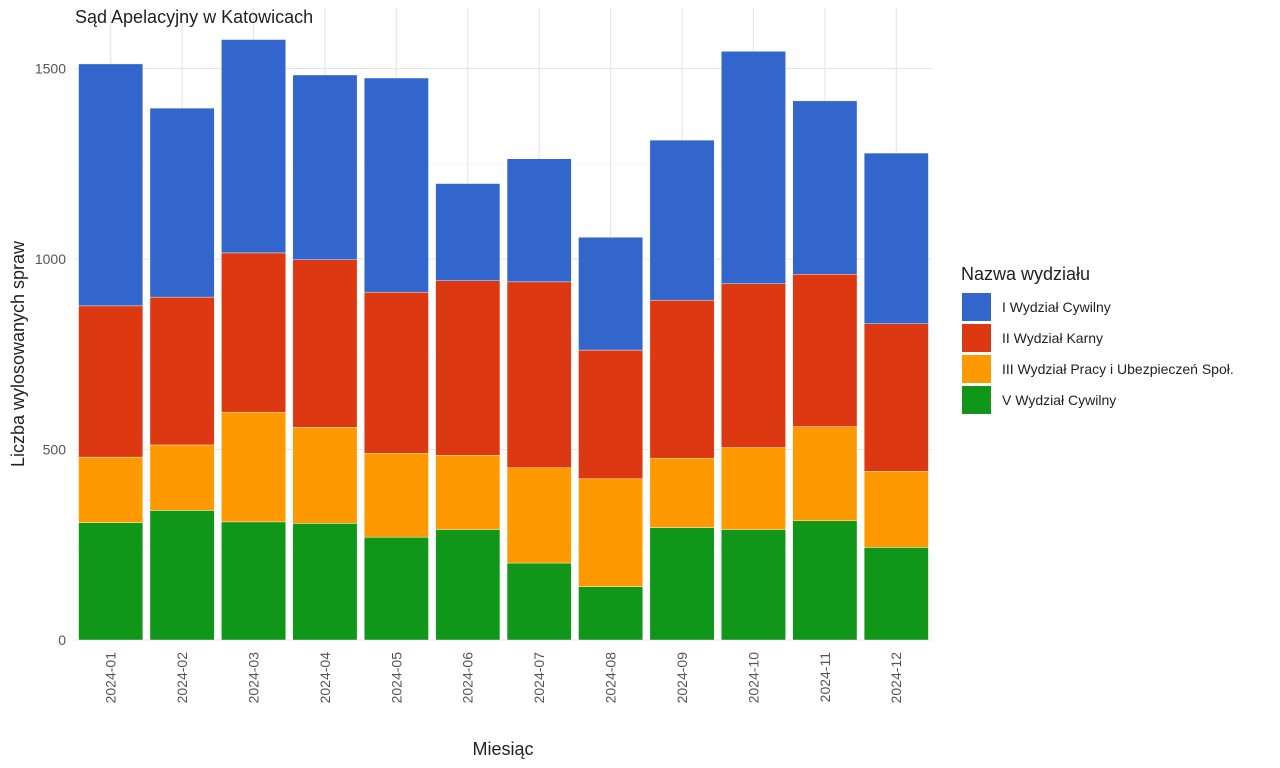 The image size is (1280, 768). What do you see at coordinates (396, 678) in the screenshot?
I see `x-tick-label: 2024-05` at bounding box center [396, 678].